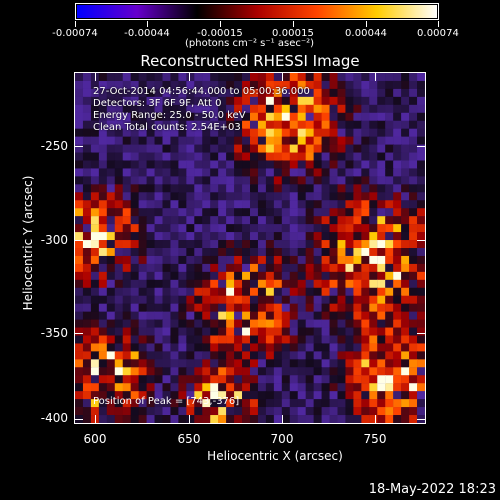 Image resolution: width=500 pixels, height=500 pixels. I want to click on peak-position-label: Position of Peak = [743,-376], so click(166, 401).